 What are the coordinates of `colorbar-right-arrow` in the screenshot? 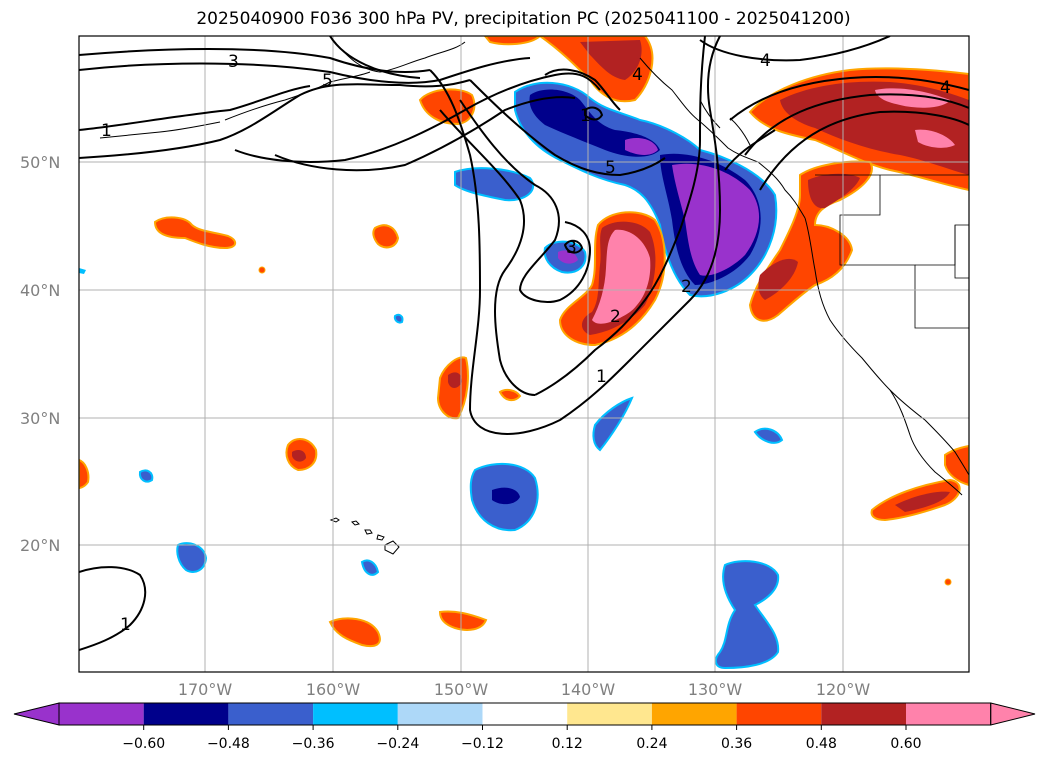 It's located at (1013, 714).